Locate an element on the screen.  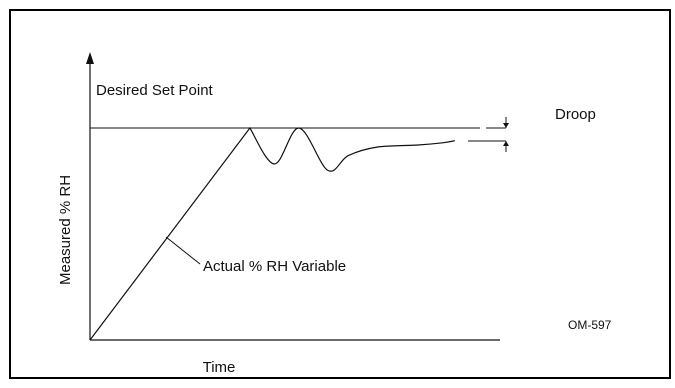
set-point-label: Desired Set Point is located at coordinates (155, 90).